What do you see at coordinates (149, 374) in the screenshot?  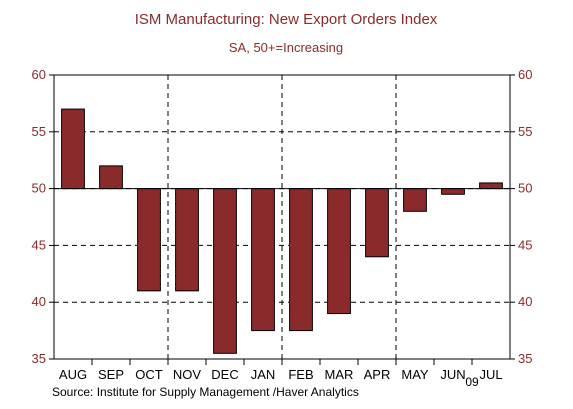 I see `x-tick-label: OCT` at bounding box center [149, 374].